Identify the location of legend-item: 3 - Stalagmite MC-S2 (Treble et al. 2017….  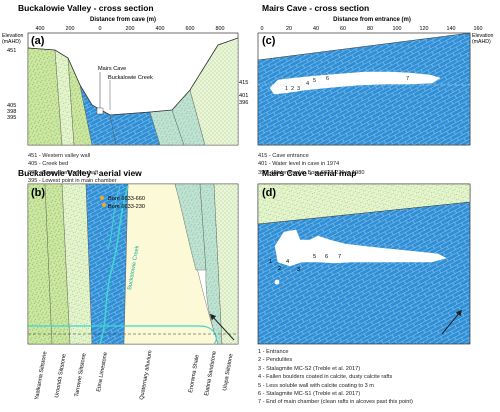
(309, 368).